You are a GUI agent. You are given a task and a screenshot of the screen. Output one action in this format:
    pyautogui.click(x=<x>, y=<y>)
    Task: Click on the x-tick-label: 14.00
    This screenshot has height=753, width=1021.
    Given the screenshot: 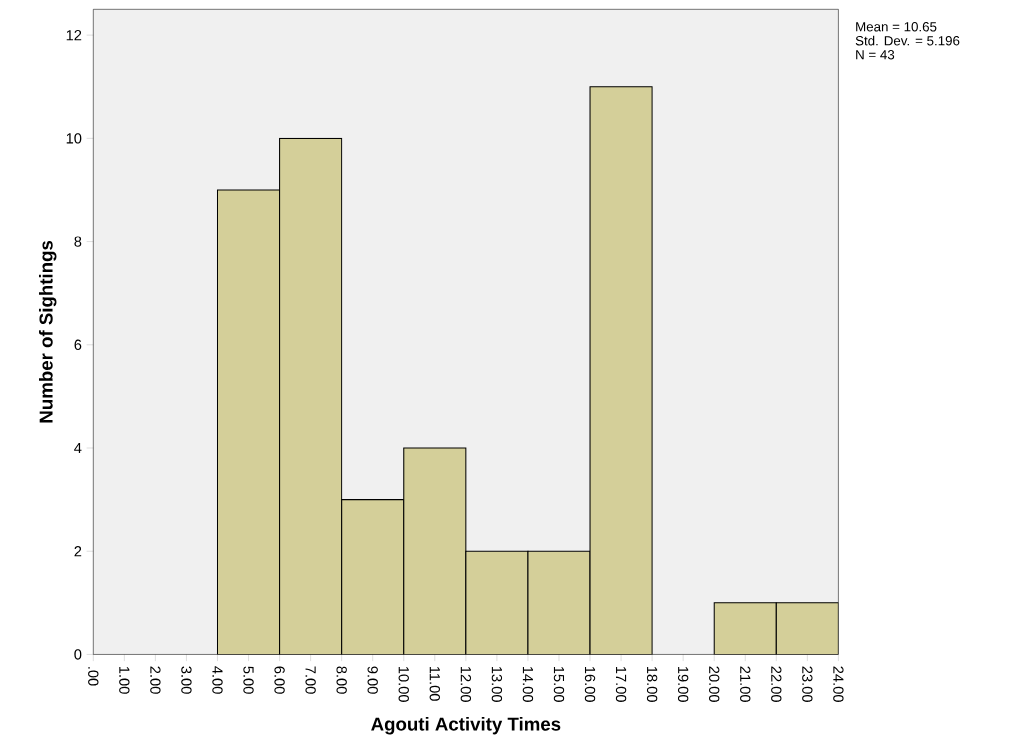 What is the action you would take?
    pyautogui.click(x=528, y=684)
    